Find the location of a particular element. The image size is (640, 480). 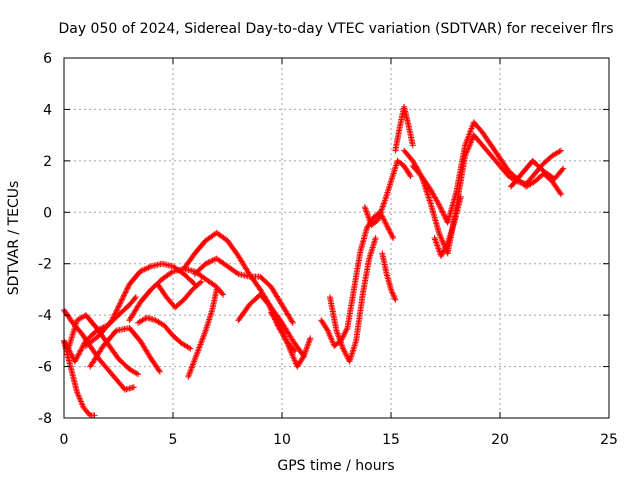

y-axis-title: SDTVAR / TECUs is located at coordinates (14, 238).